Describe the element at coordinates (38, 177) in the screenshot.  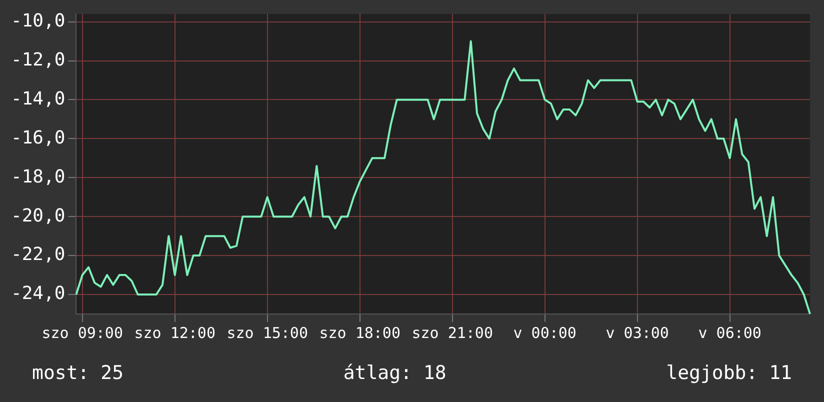
I see `y-tick-label: -18,0` at that location.